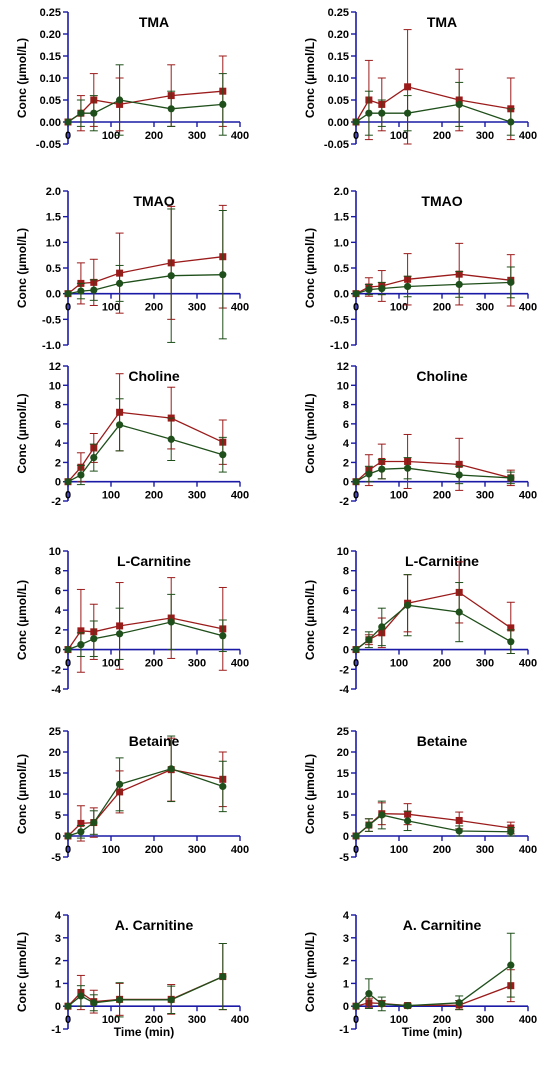 Image resolution: width=550 pixels, height=1076 pixels. Describe the element at coordinates (51, 346) in the screenshot. I see `y-tick-label: -1.0` at that location.